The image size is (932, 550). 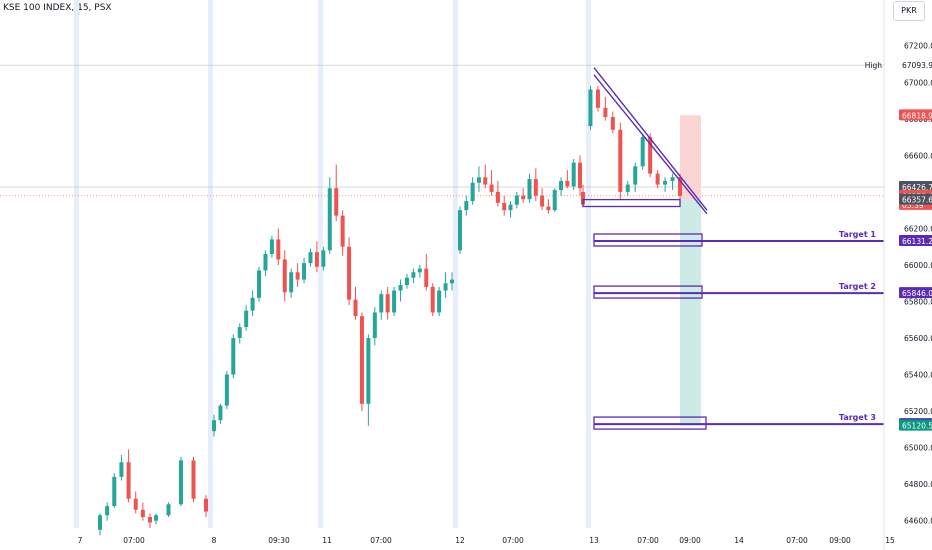 I want to click on price-tag-text: 66131.21, so click(x=917, y=241).